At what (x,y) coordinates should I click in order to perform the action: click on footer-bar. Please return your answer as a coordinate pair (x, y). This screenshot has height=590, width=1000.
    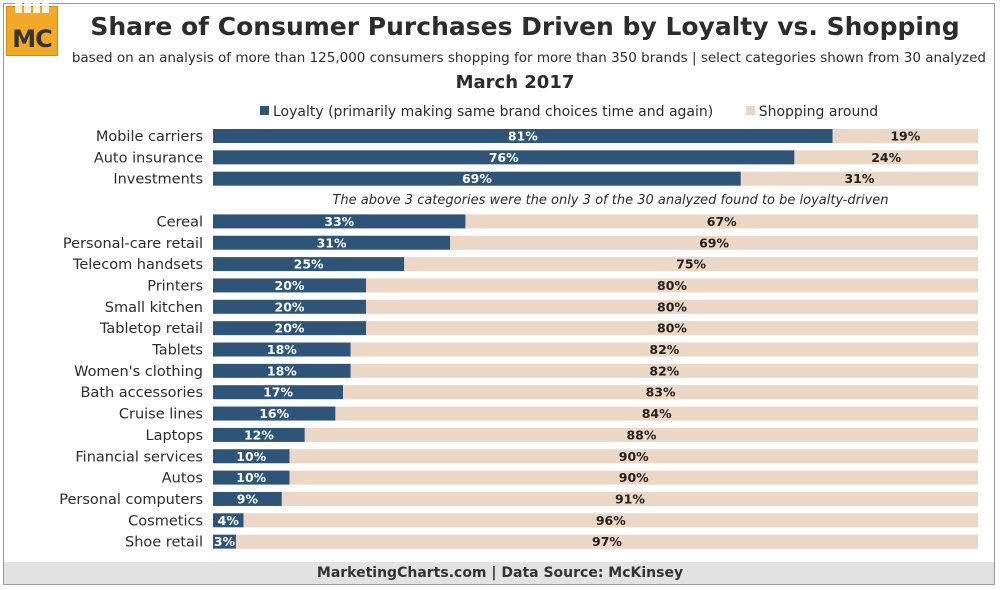
    Looking at the image, I should click on (499, 573).